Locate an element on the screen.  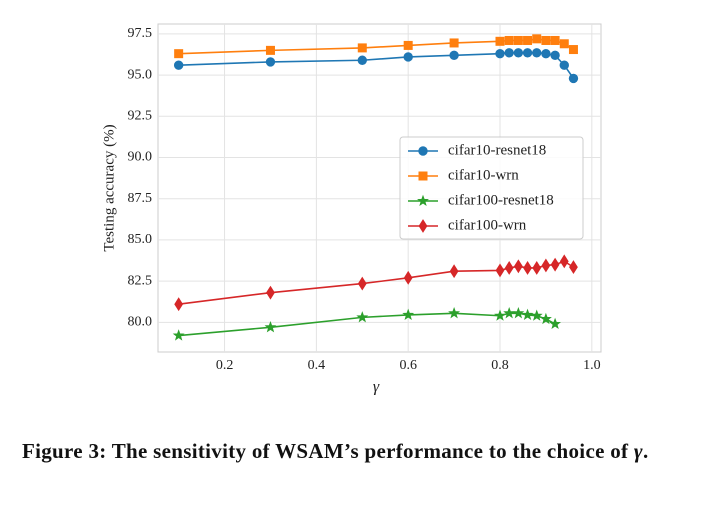
y-tick-label: 85.0 is located at coordinates (140, 239).